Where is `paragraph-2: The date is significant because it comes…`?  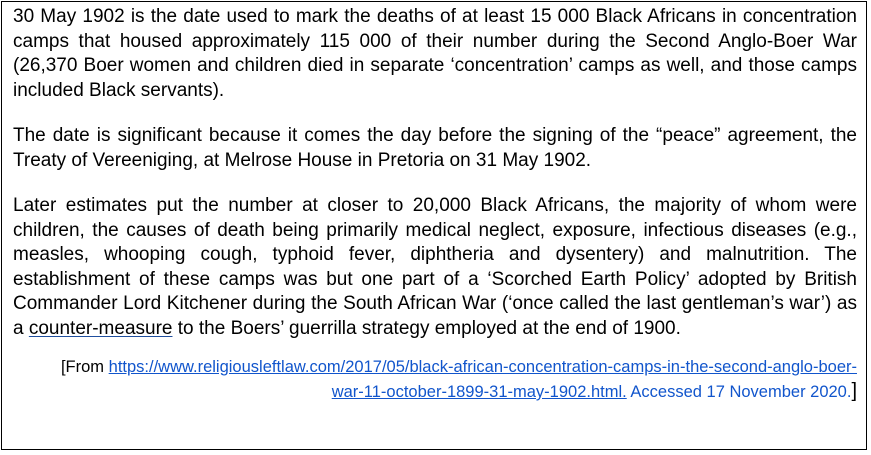 paragraph-2: The date is significant because it comes… is located at coordinates (435, 148).